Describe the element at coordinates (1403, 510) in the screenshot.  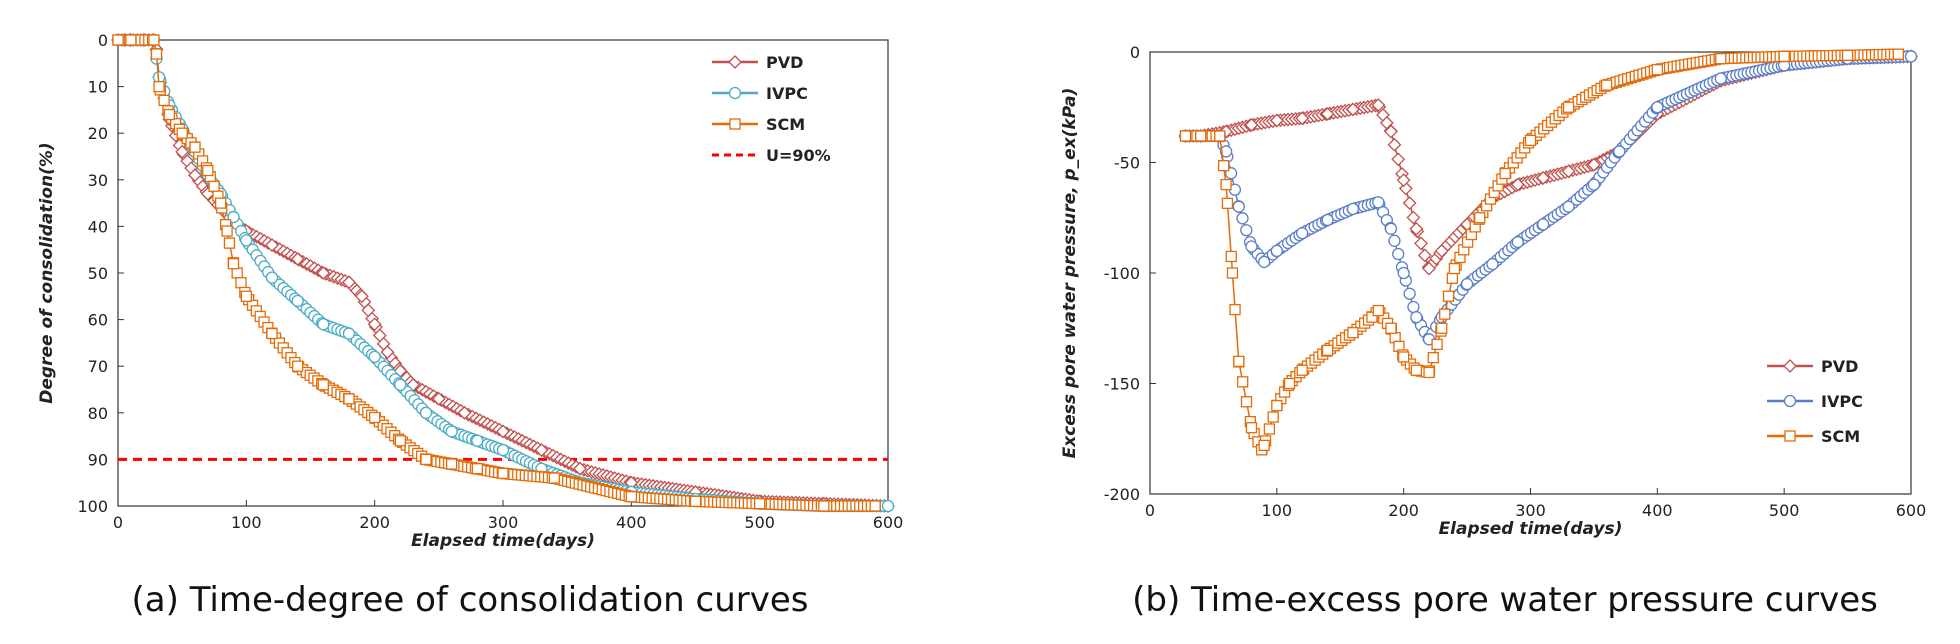
I see `x-tick-label: 200` at that location.